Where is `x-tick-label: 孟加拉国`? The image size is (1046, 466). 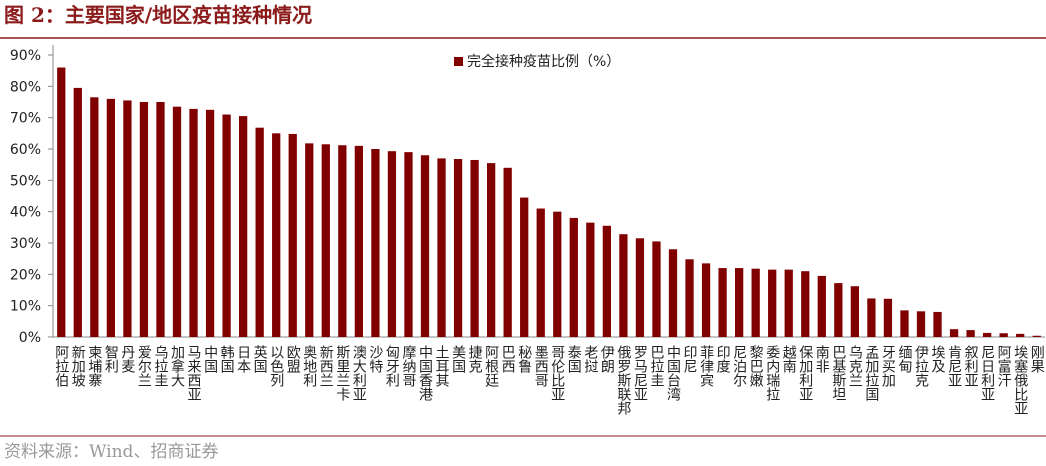 x-tick-label: 孟加拉国 is located at coordinates (871, 373).